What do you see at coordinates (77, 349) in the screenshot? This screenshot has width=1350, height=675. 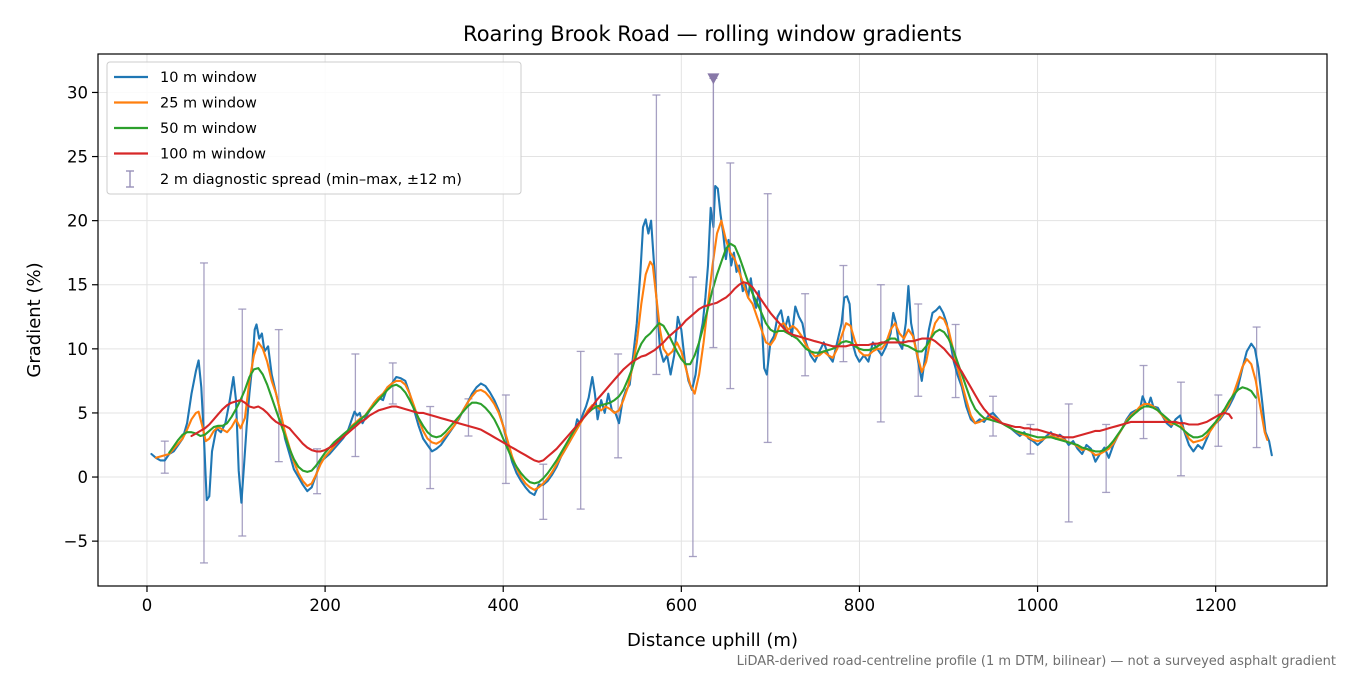 I see `y-tick-label: 10` at bounding box center [77, 349].